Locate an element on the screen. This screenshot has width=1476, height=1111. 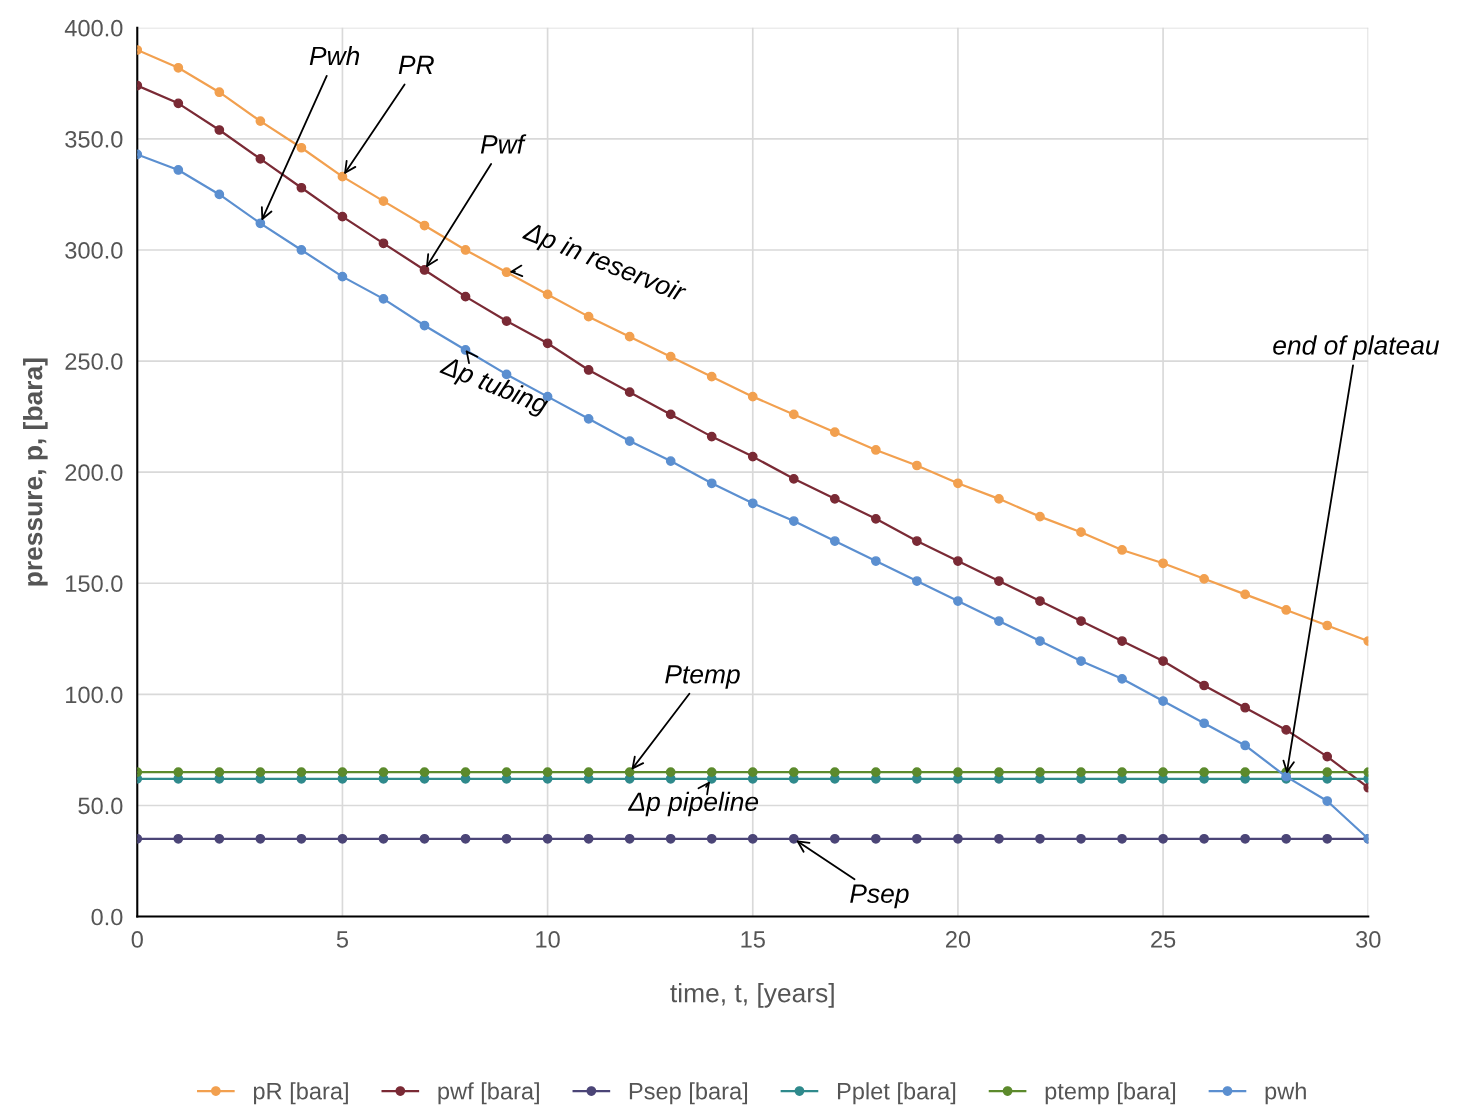
annotation: end of plateau is located at coordinates (1356, 347).